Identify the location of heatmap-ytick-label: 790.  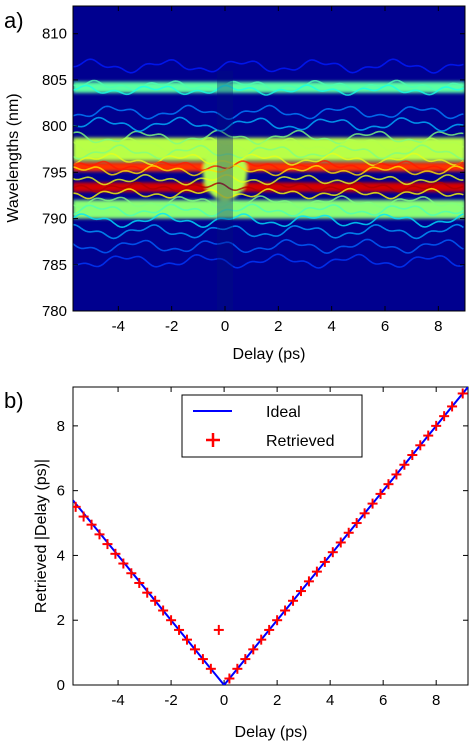
(54, 219).